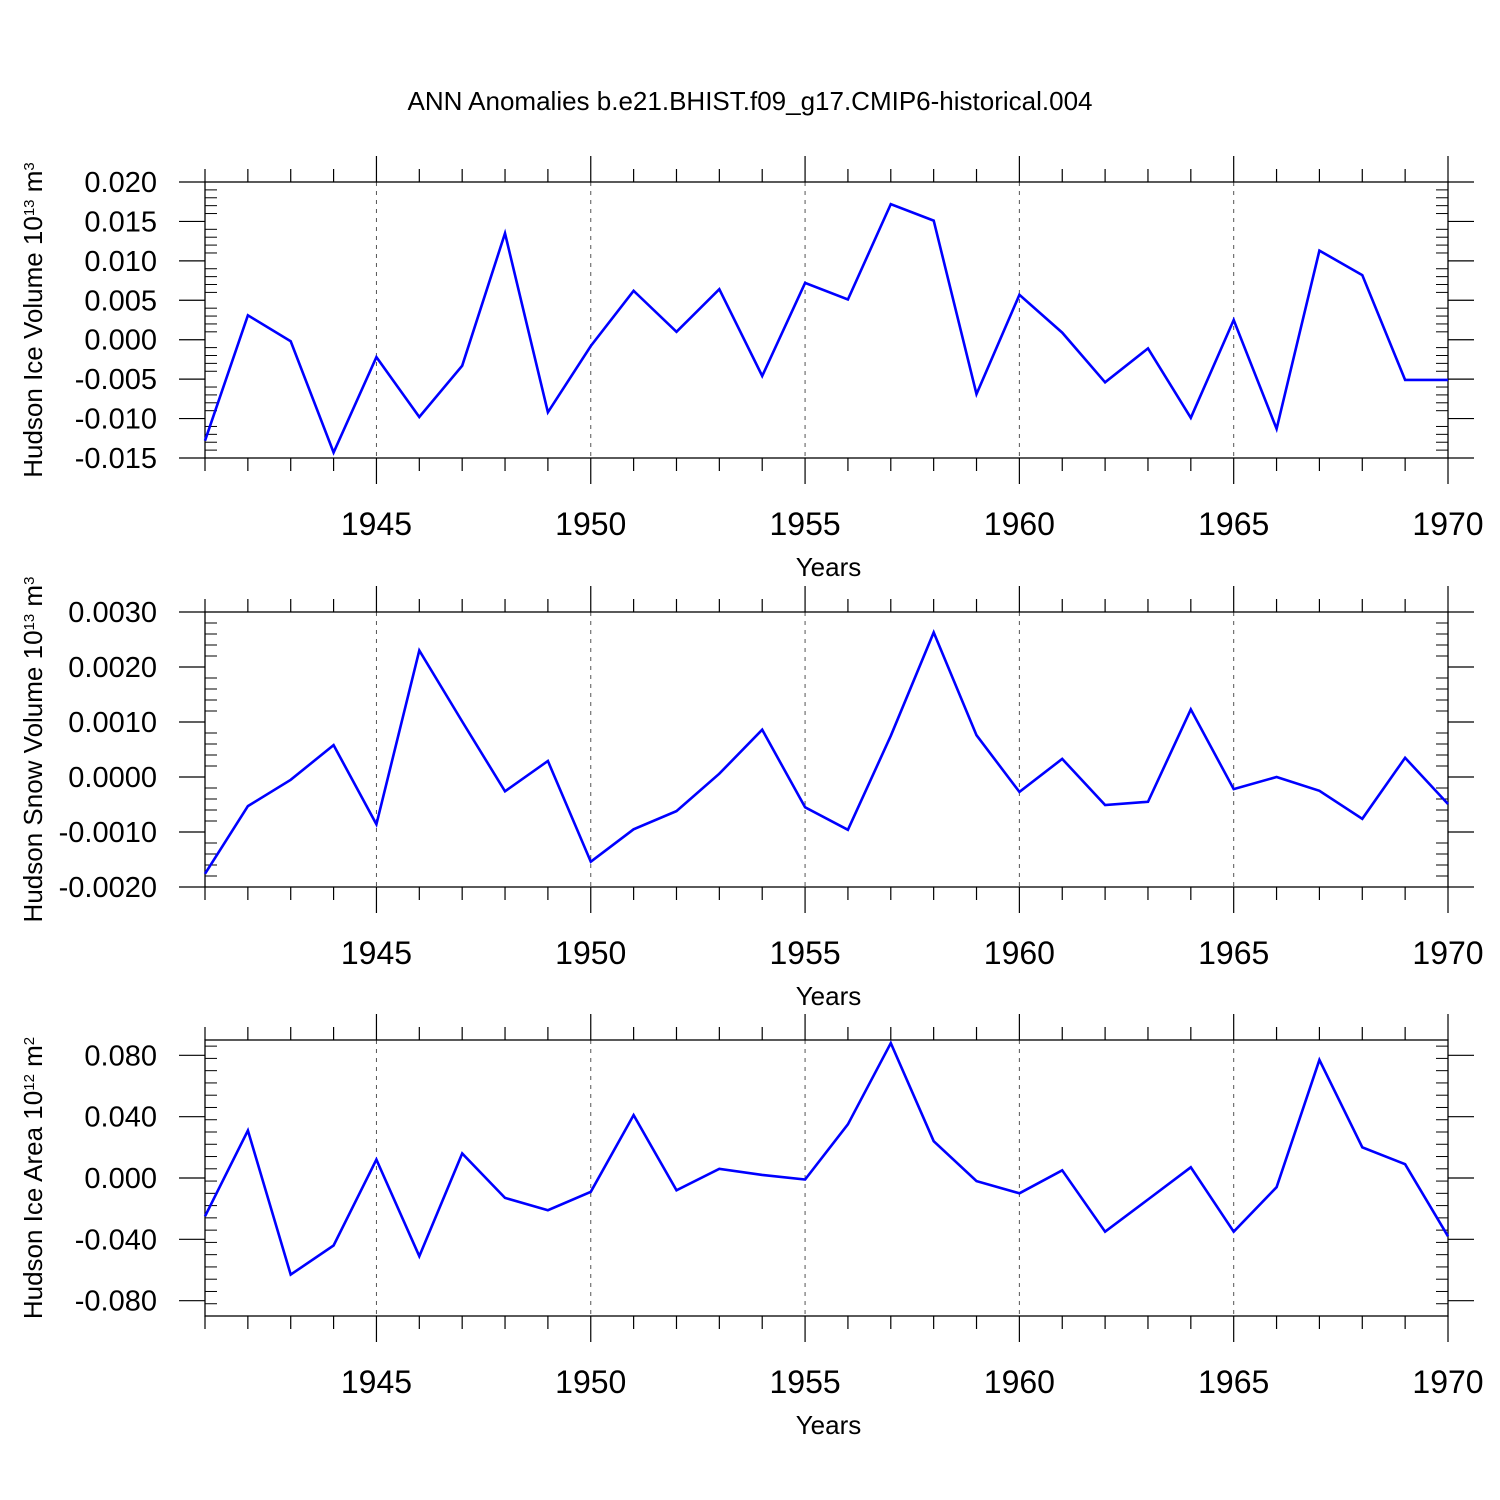 This screenshot has height=1500, width=1500. I want to click on y-tick-label: 0.020, so click(120, 183).